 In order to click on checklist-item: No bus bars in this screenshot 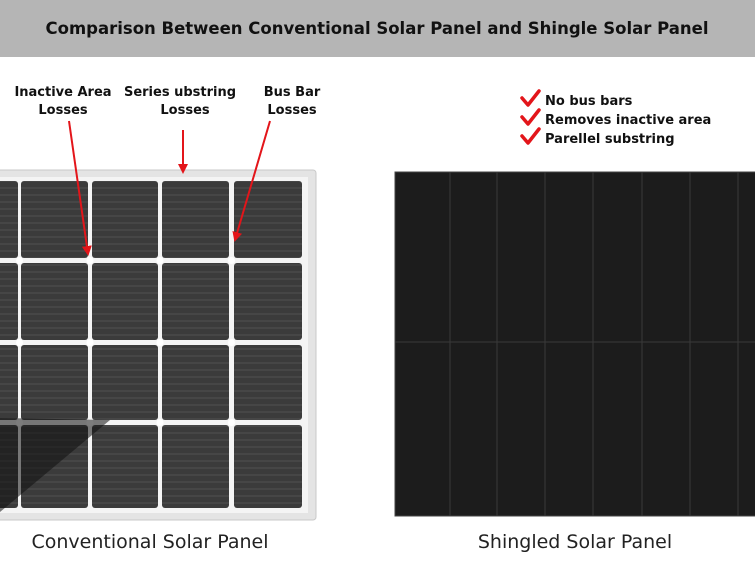, I will do `click(589, 101)`.